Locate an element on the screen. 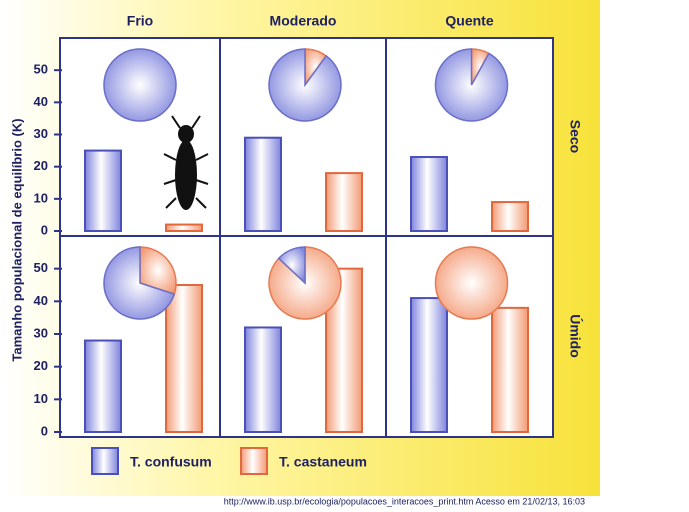 The width and height of the screenshot is (689, 512). beetle-illustration is located at coordinates (186, 162).